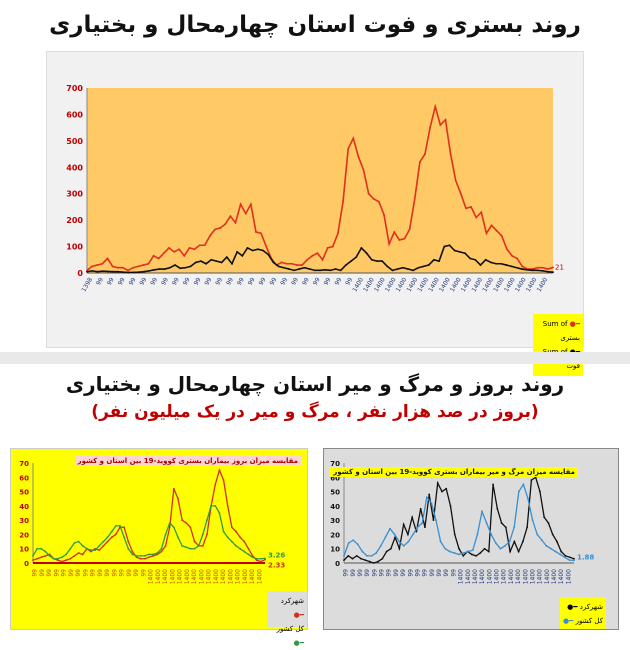  What do you see at coordinates (585, 607) in the screenshot?
I see `legend-item: شهرکرد ━●` at bounding box center [585, 607].